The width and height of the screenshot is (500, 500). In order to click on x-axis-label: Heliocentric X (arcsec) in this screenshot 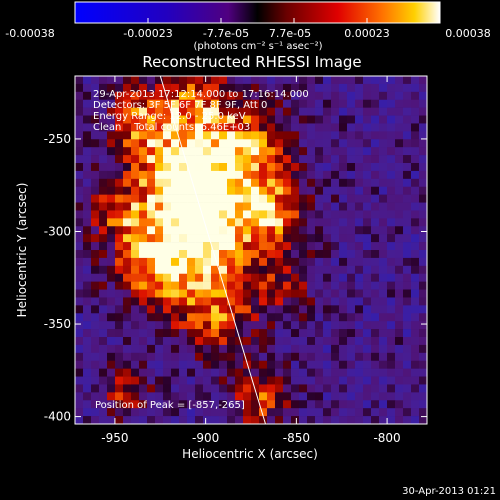, I will do `click(250, 454)`.